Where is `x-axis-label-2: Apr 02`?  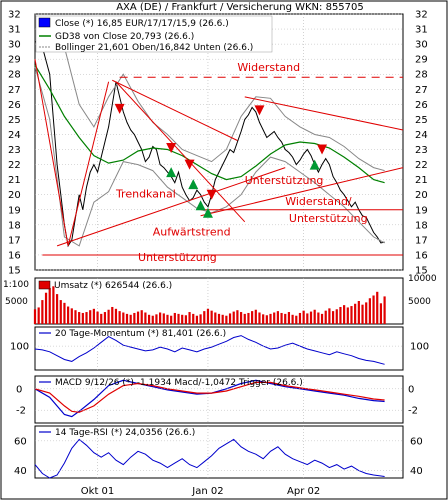
x-axis-label-2: Apr 02 is located at coordinates (303, 491).